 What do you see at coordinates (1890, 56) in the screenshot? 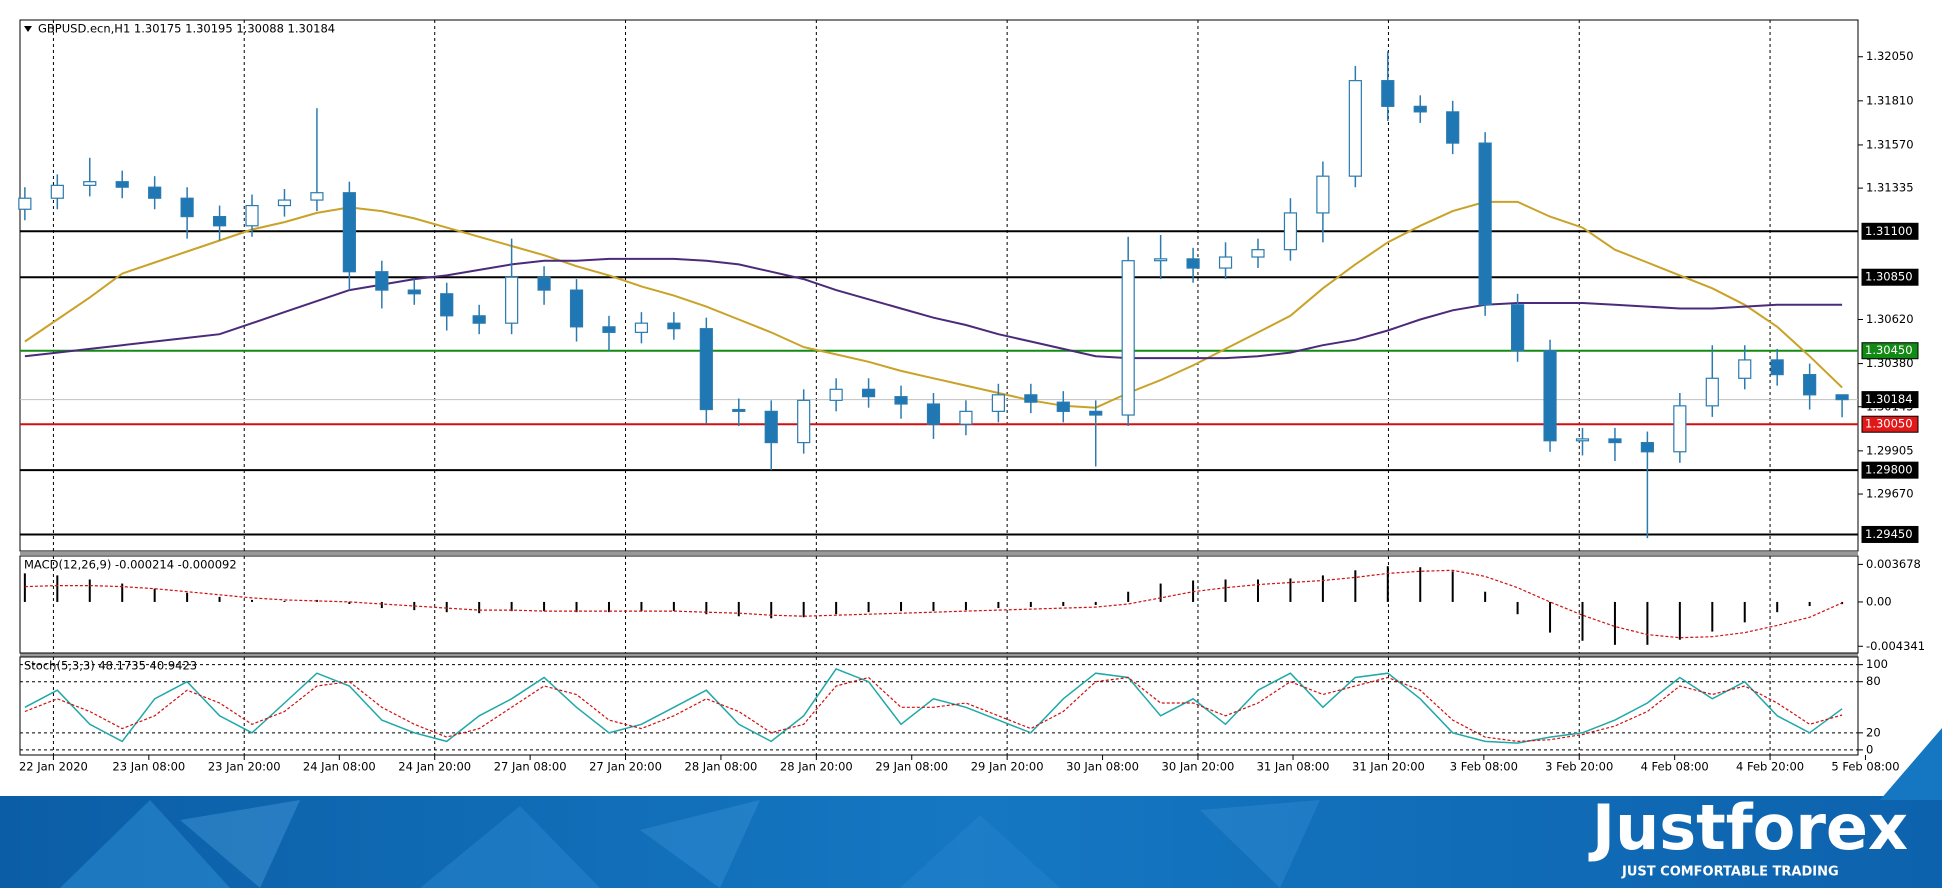
I see `y-tick-label: 1.32050` at bounding box center [1890, 56].